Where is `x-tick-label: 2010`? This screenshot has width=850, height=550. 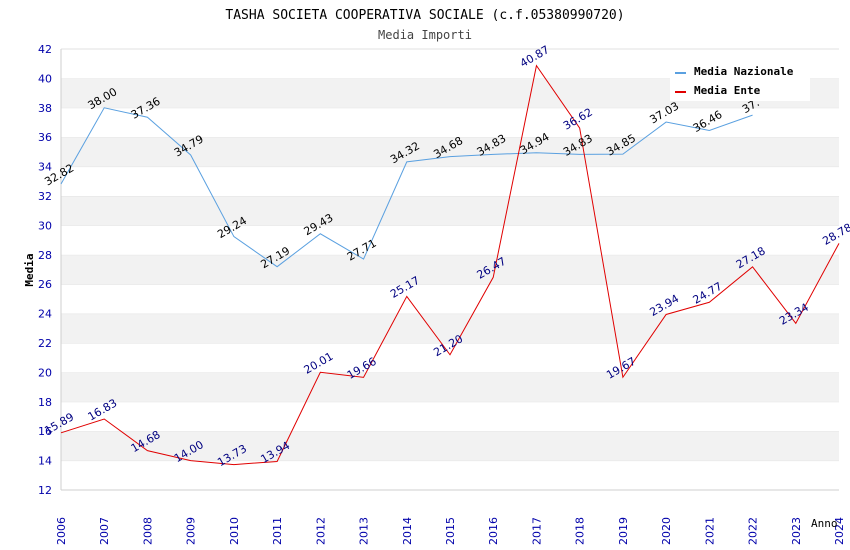
x-tick-label: 2010 is located at coordinates (234, 531).